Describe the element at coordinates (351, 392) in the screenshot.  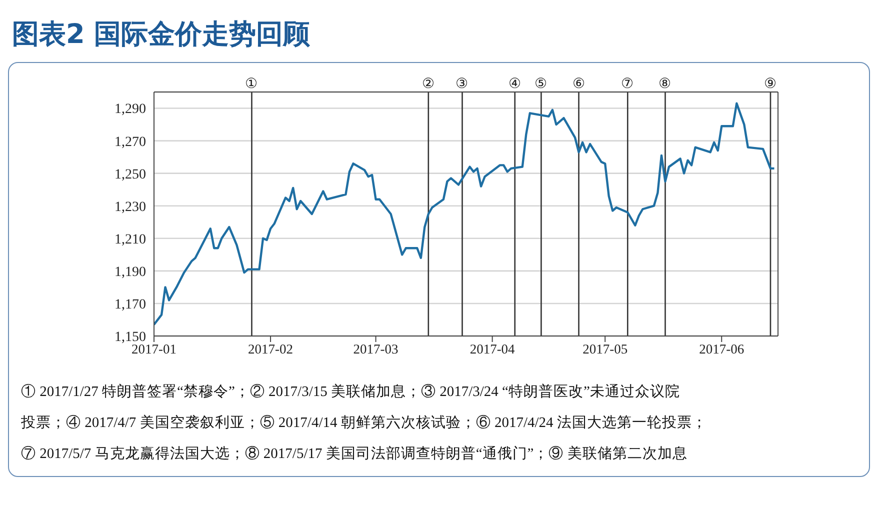
I see `text: ① 2017/1/27 特朗普签署“禁穆令”；② 2017/3/15 美联储加息；③ 2017/3/24 “特朗普医改”未通过众议院` at that location.